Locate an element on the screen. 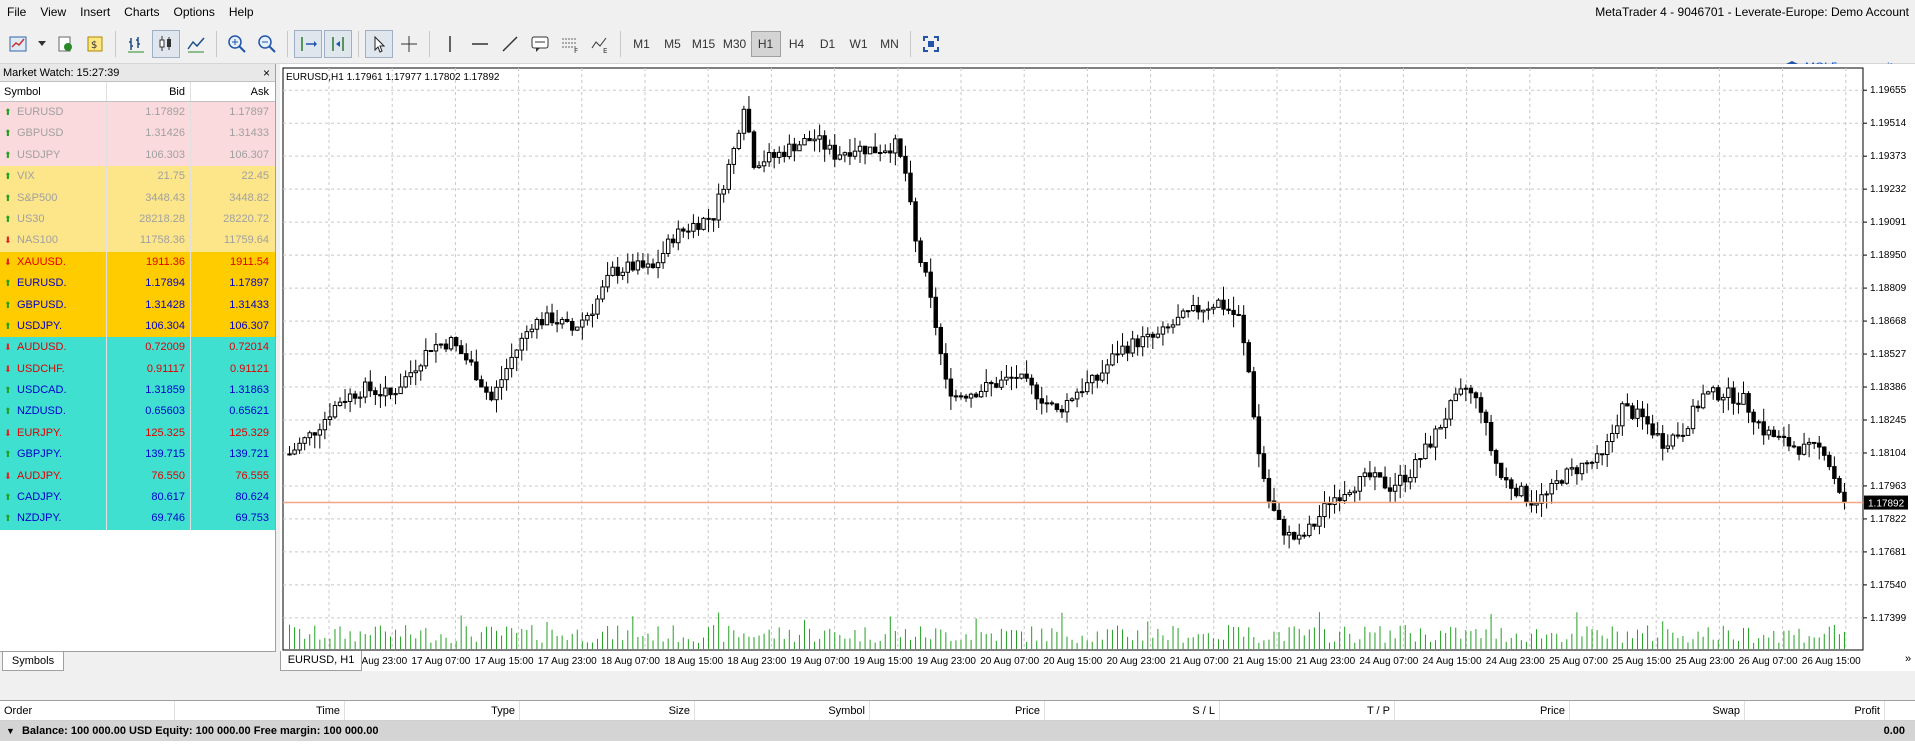  tab-eurusd-h1: EURUSD, H1 is located at coordinates (321, 661).